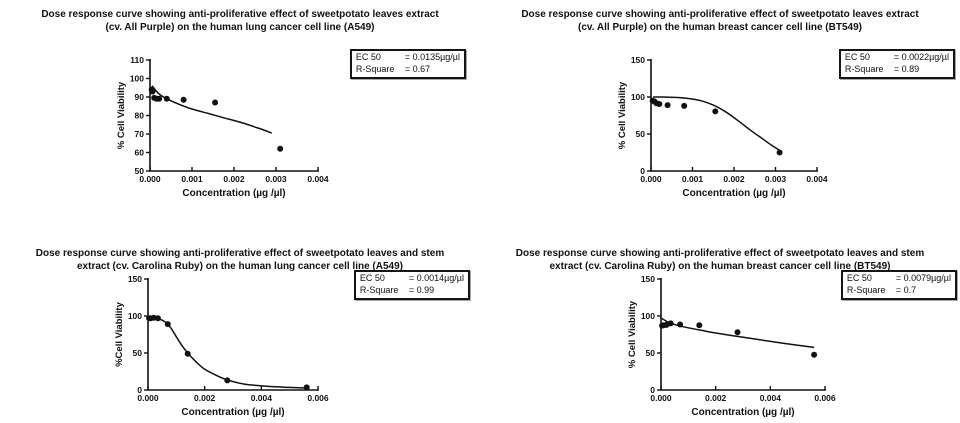 The width and height of the screenshot is (960, 423). What do you see at coordinates (408, 58) in the screenshot?
I see `ec50-row: EC 50 = 0.0135µg/µl` at bounding box center [408, 58].